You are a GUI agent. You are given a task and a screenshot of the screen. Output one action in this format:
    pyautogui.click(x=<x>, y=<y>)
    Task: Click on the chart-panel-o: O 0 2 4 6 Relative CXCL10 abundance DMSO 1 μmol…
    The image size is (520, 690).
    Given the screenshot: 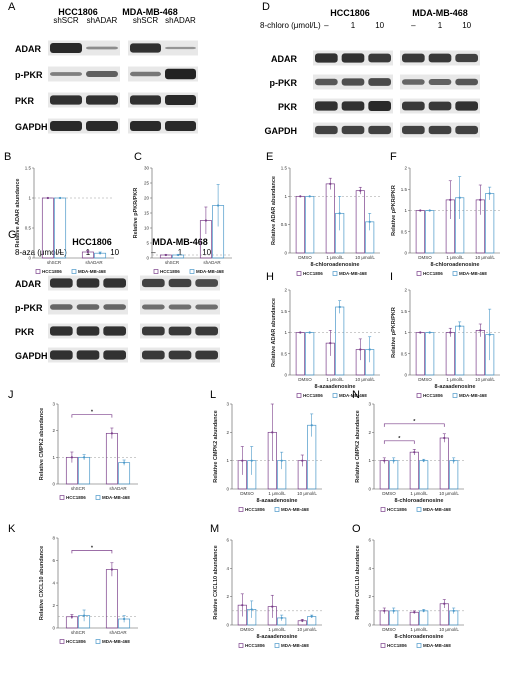 What is the action you would take?
    pyautogui.click(x=408, y=585)
    